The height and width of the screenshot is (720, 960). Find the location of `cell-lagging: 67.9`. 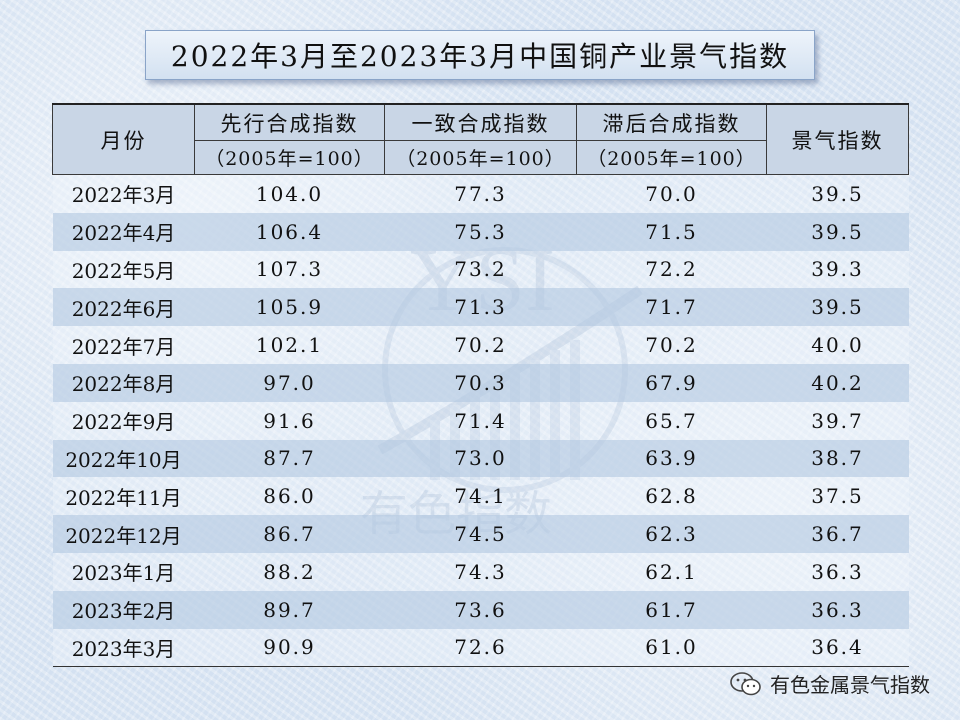

cell-lagging: 67.9 is located at coordinates (671, 382).